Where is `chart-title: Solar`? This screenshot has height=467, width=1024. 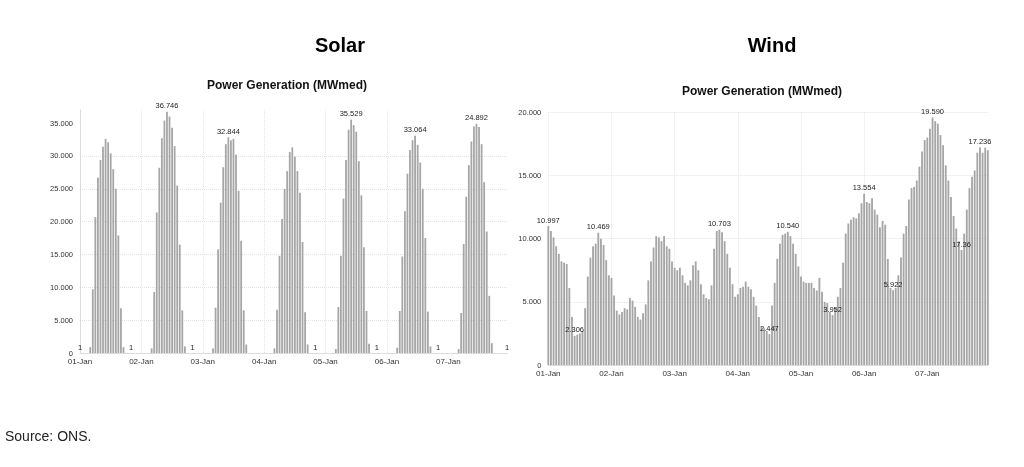
chart-title: Solar is located at coordinates (340, 45).